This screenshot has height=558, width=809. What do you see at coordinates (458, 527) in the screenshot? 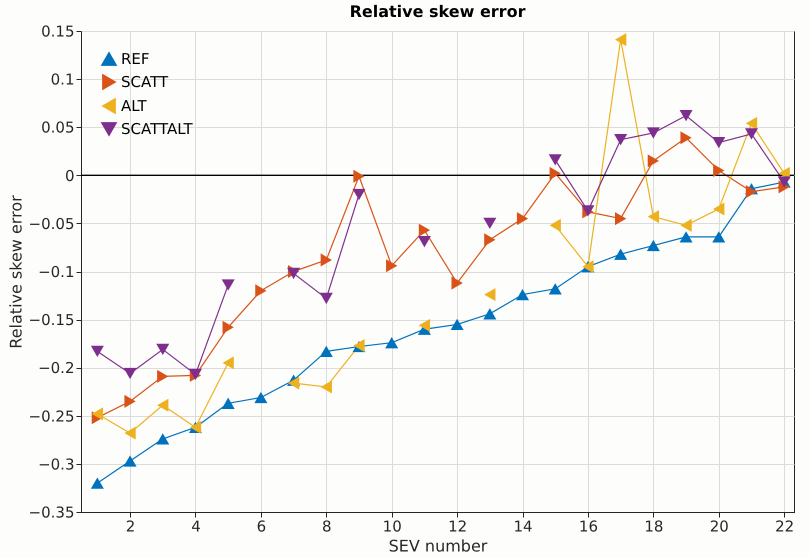
I see `x-tick-label: 12` at bounding box center [458, 527].